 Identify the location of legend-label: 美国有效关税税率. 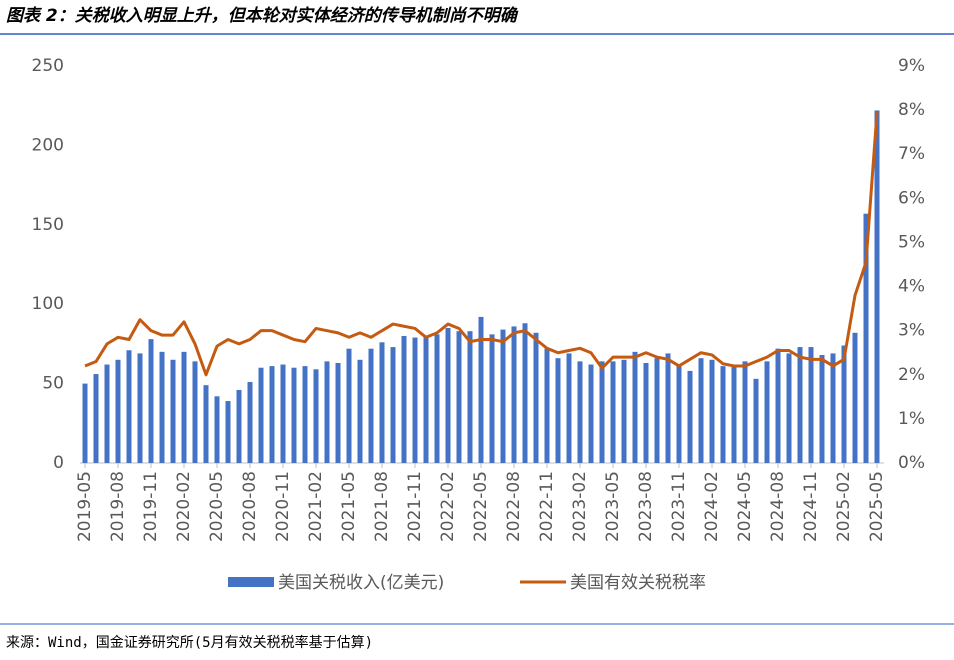
(638, 583).